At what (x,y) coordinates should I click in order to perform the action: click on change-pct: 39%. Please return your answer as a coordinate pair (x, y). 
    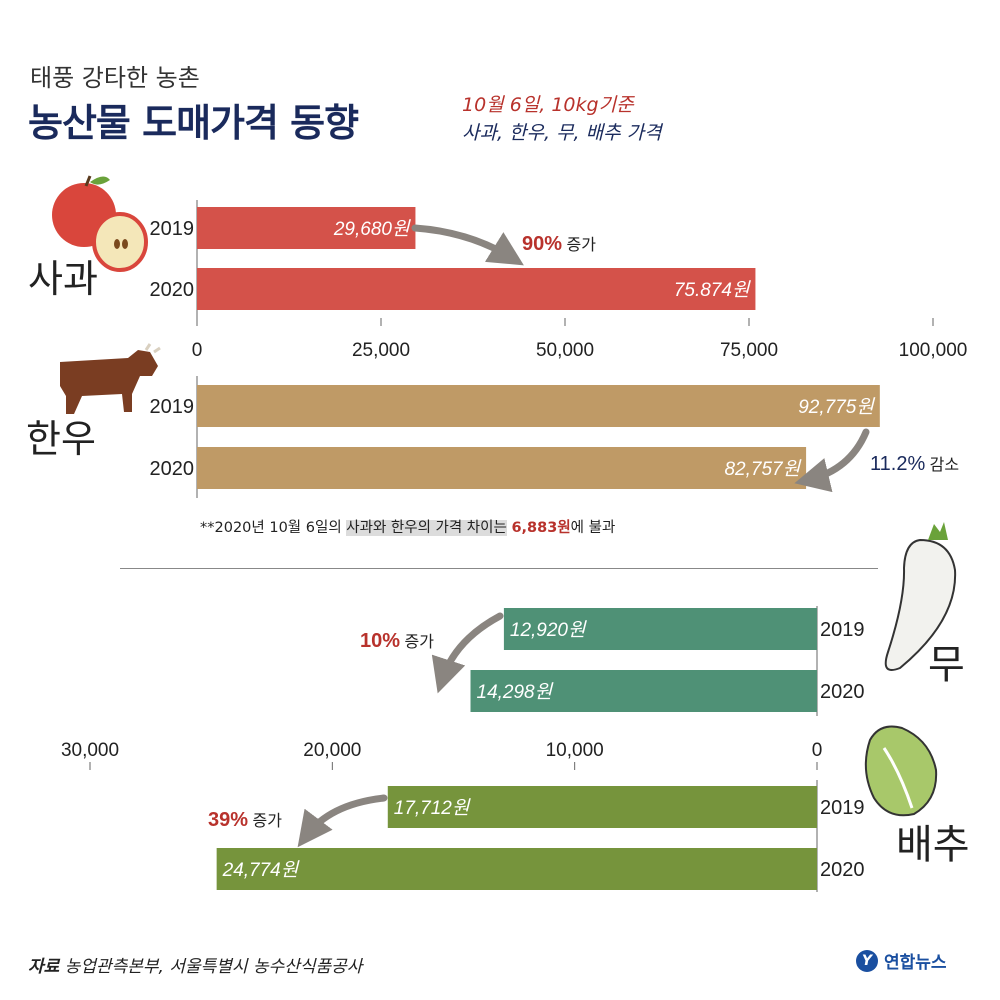
    Looking at the image, I should click on (228, 820).